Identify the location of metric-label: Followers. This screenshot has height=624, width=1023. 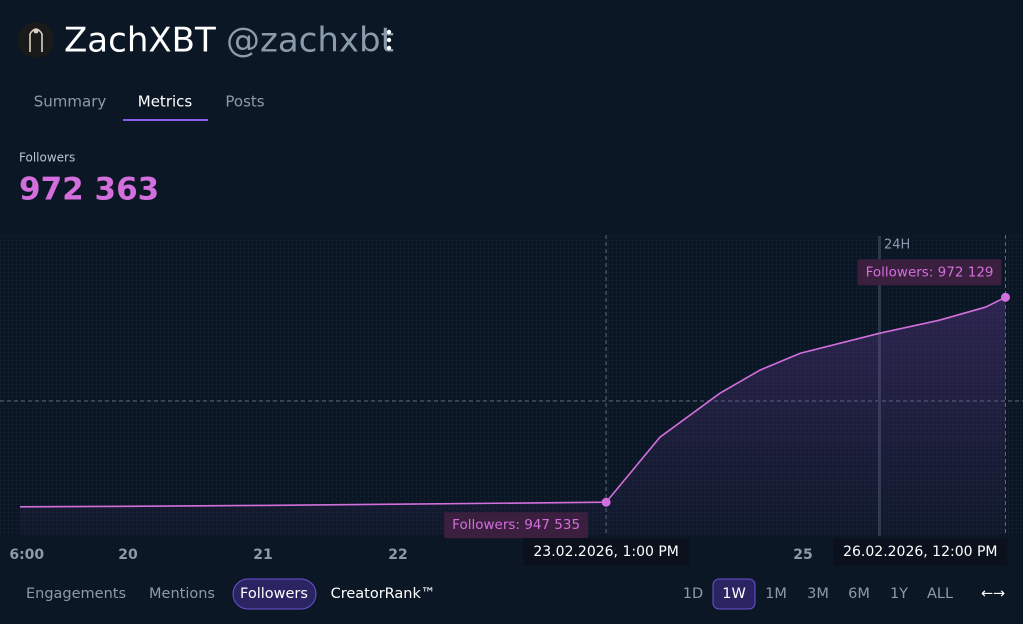
(47, 158).